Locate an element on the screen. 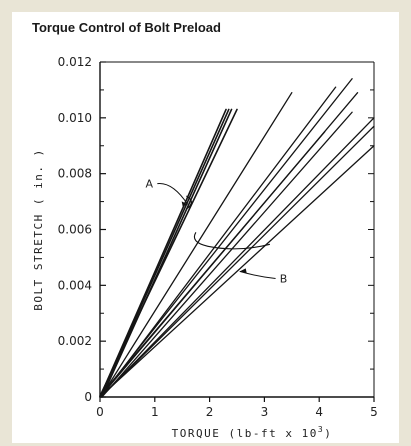  y-tick-label: 0 is located at coordinates (88, 397).